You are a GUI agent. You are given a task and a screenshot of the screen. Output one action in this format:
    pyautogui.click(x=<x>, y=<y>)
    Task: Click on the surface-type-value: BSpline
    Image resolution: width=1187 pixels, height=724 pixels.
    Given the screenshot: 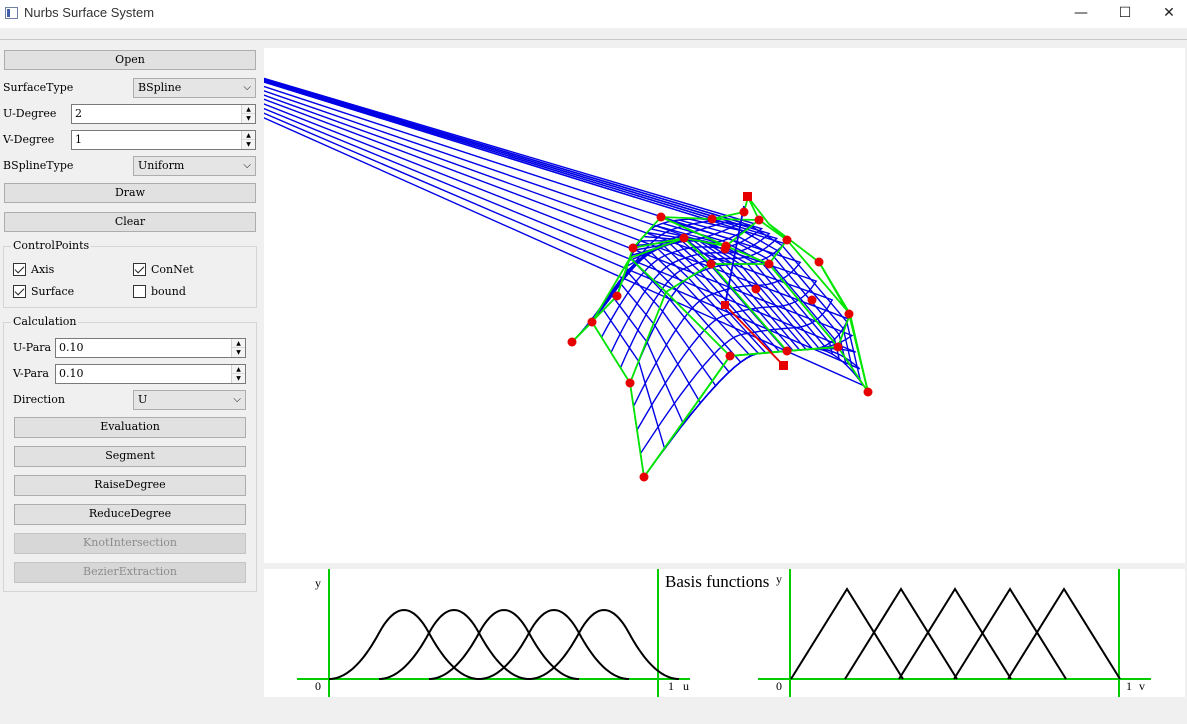 What is the action you would take?
    pyautogui.click(x=160, y=87)
    